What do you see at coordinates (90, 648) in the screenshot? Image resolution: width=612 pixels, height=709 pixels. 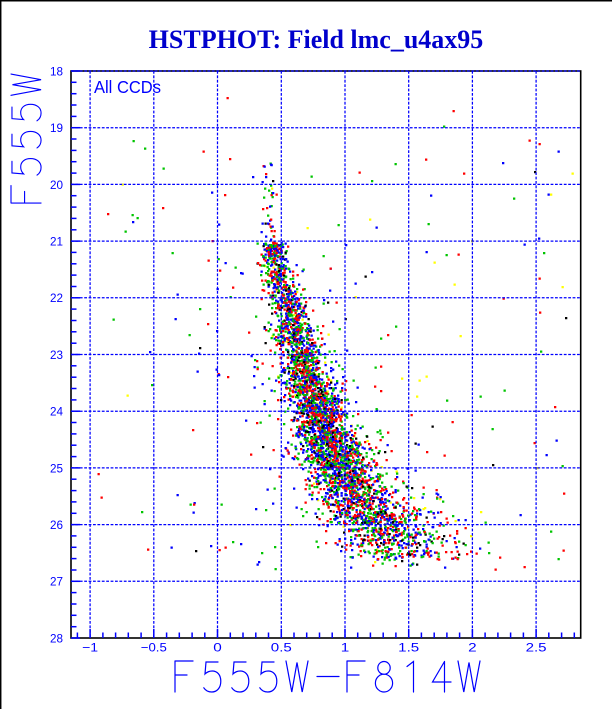 I see `svg-text: −1` at bounding box center [90, 648].